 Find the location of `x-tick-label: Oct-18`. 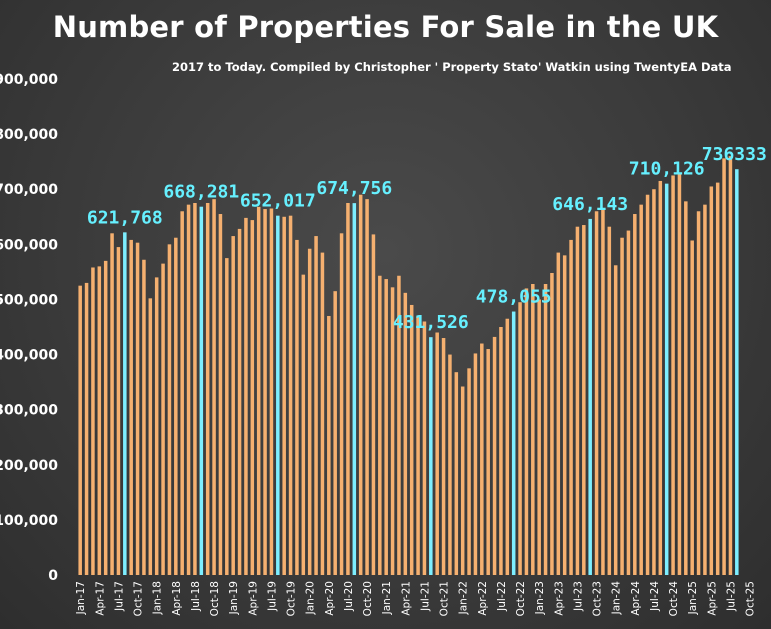

x-tick-label: Oct-18 is located at coordinates (215, 598).